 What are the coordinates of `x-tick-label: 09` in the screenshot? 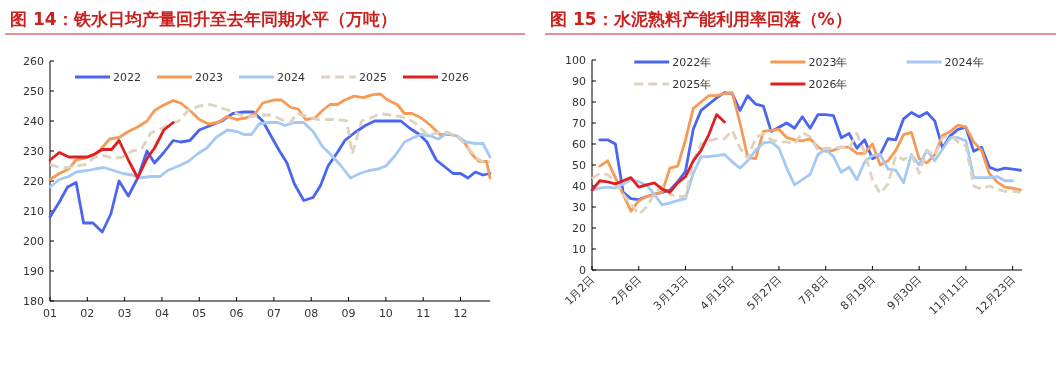 It's located at (348, 313).